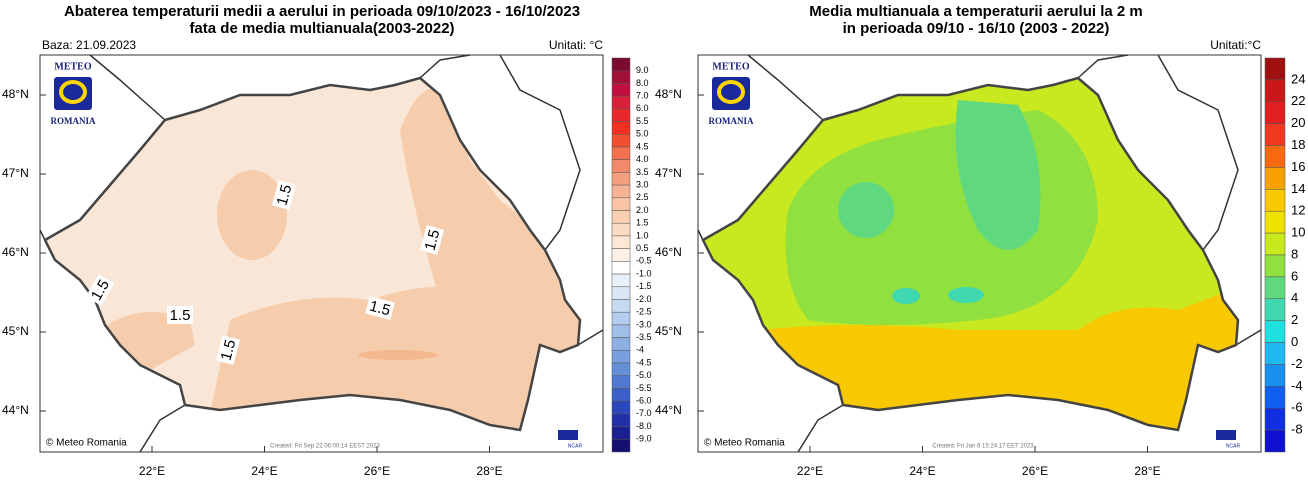 The image size is (1308, 487). I want to click on colorbar-label: -0.5, so click(644, 261).